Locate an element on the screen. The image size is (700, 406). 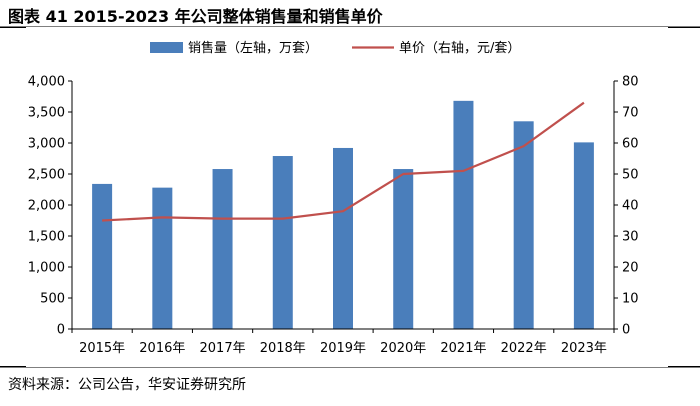
left-axis: 0 500 1,000 1,500 2,000 2,500 3,000 3,500 4,000 is located at coordinates (50, 206).